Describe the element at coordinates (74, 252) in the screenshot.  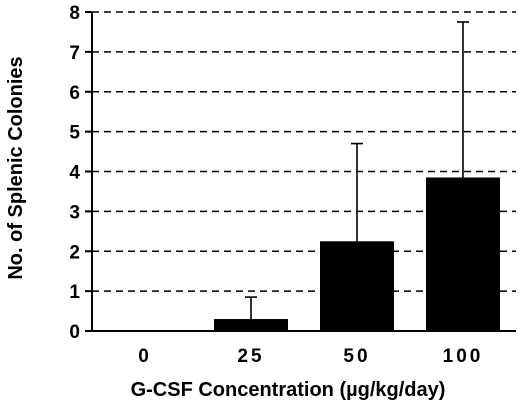
I see `y-tick-label-2: 2` at that location.